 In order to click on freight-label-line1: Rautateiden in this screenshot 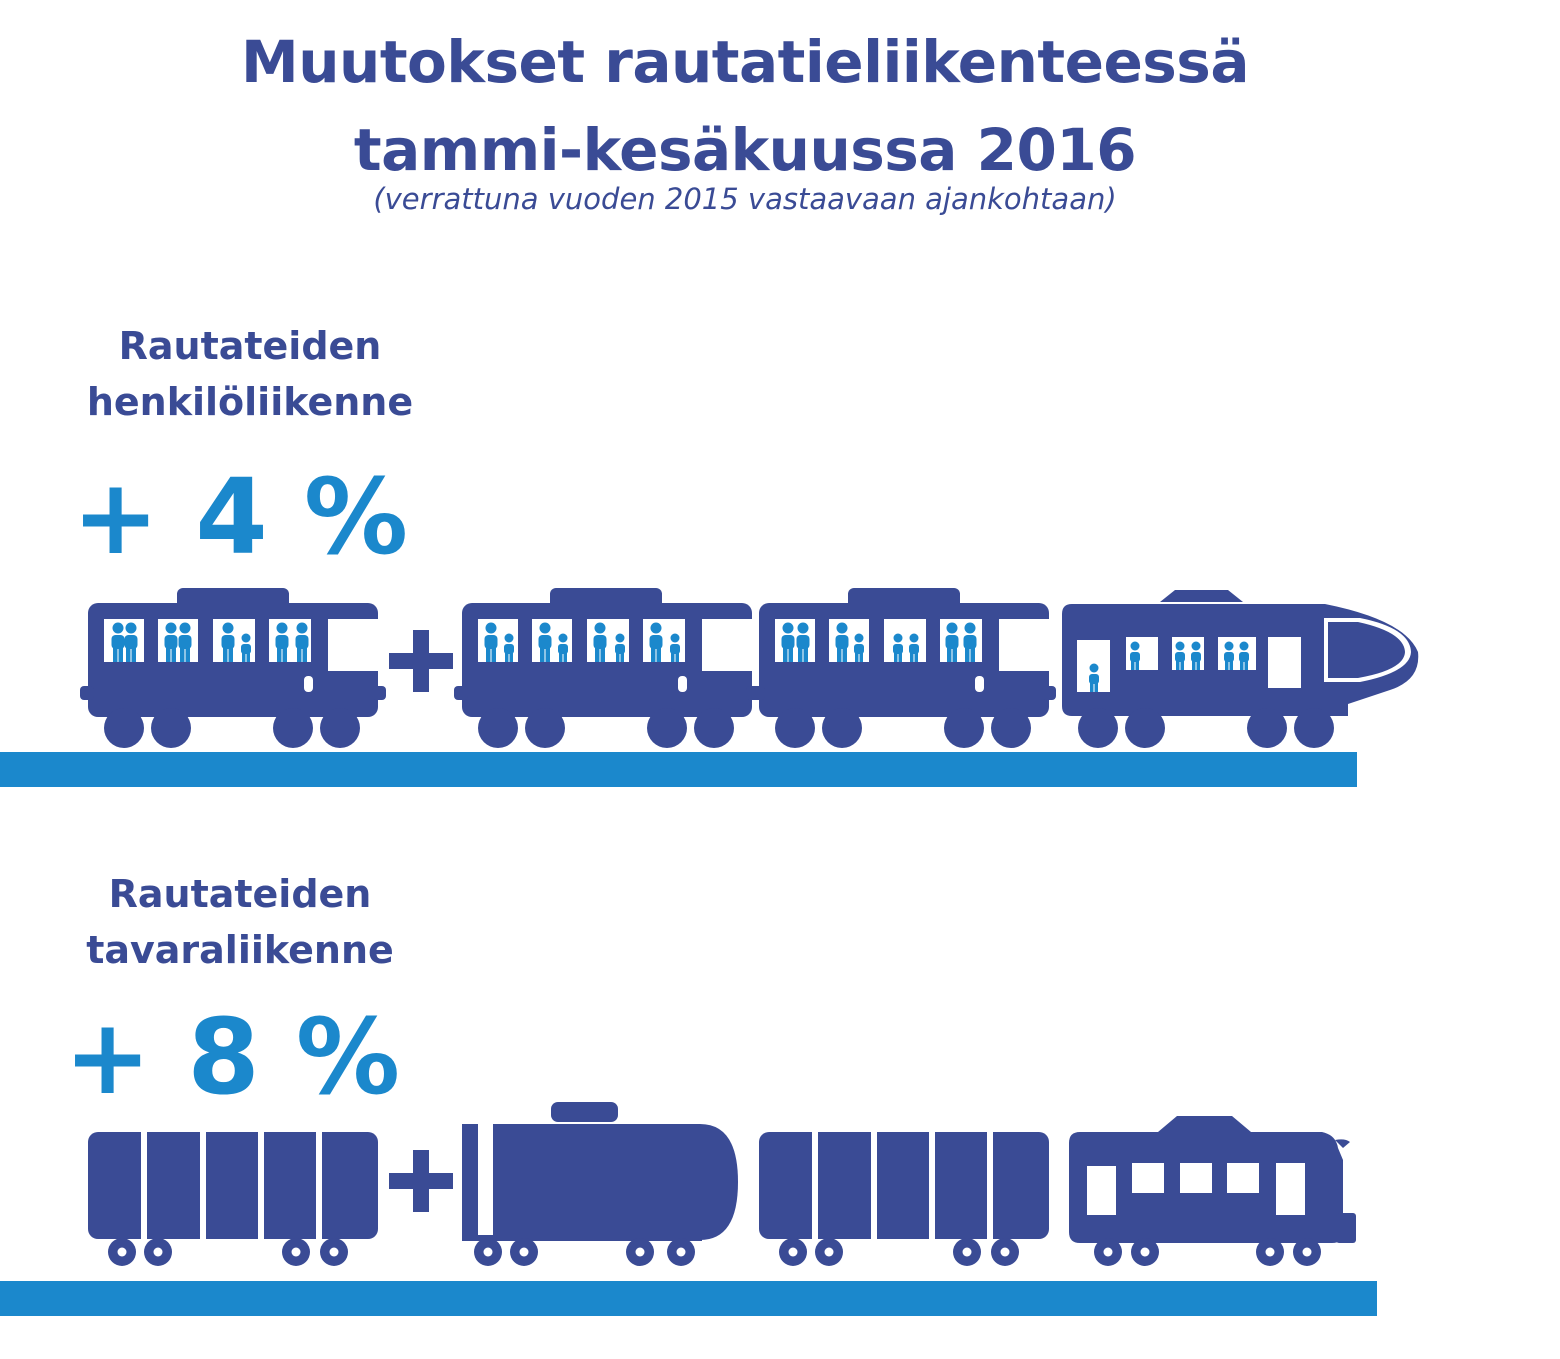, I will do `click(240, 894)`.